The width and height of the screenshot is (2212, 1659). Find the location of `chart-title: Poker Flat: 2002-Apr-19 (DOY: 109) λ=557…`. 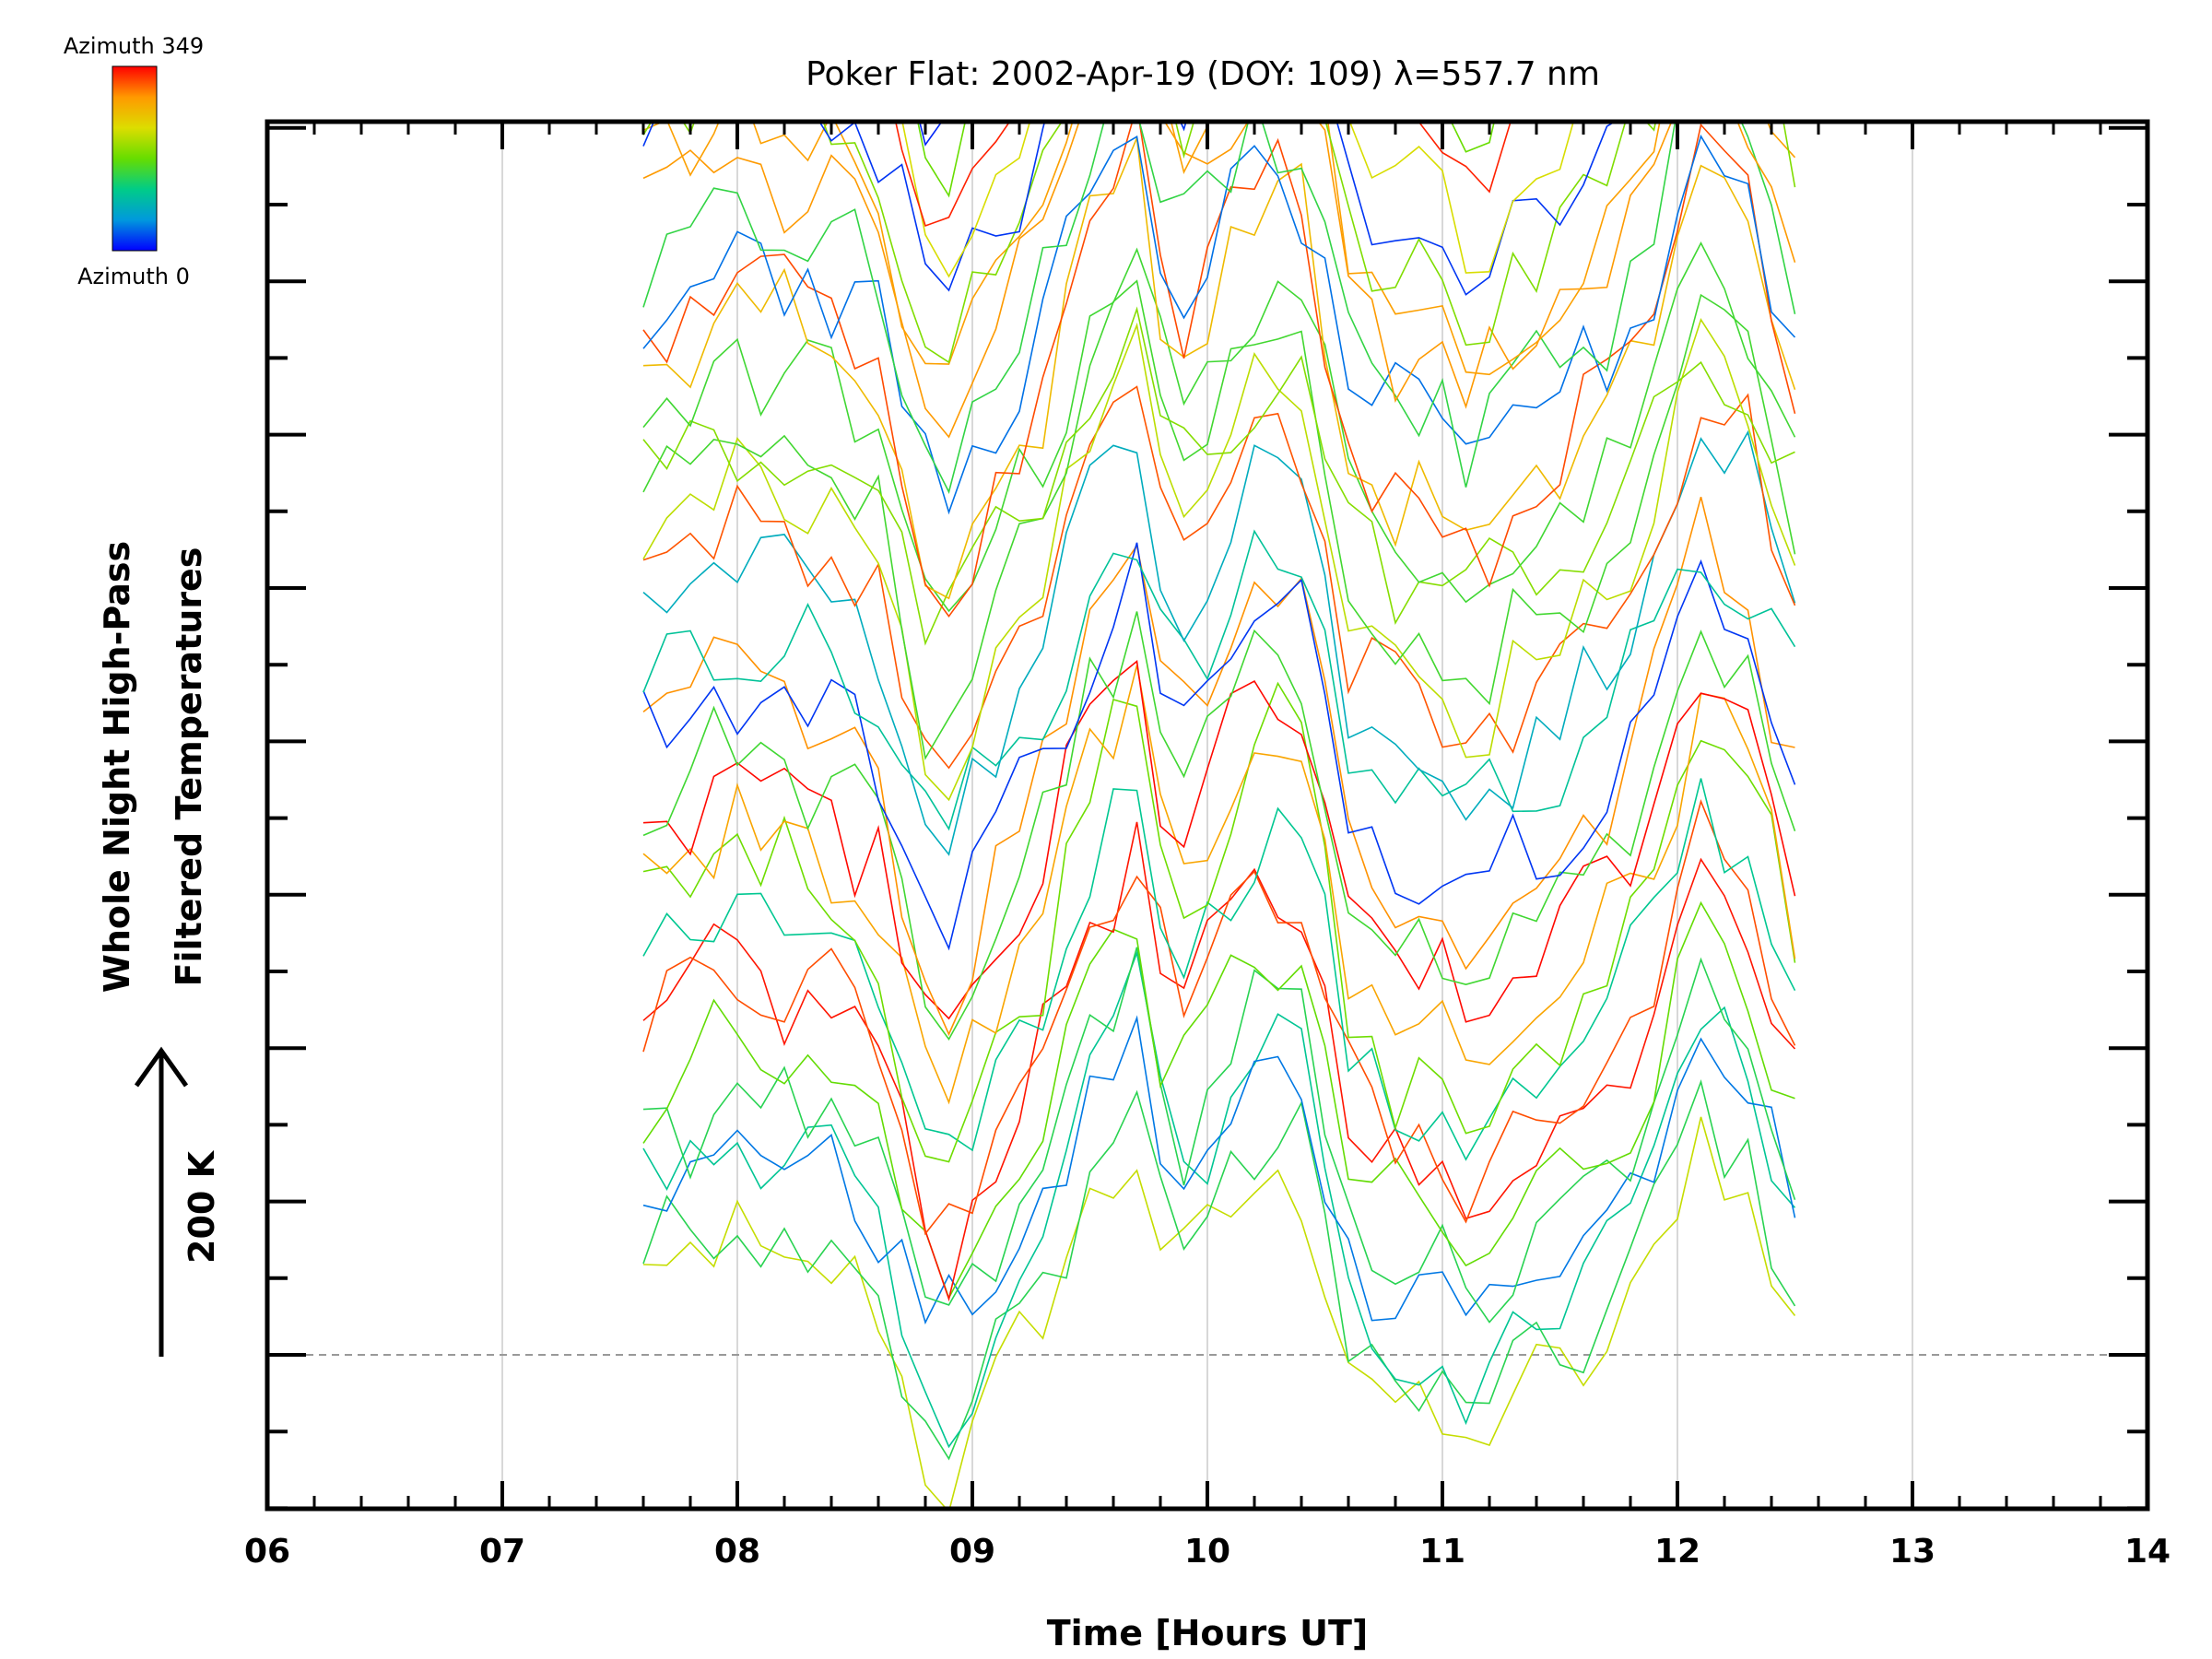

chart-title: Poker Flat: 2002-Apr-19 (DOY: 109) λ=557… is located at coordinates (1203, 74).